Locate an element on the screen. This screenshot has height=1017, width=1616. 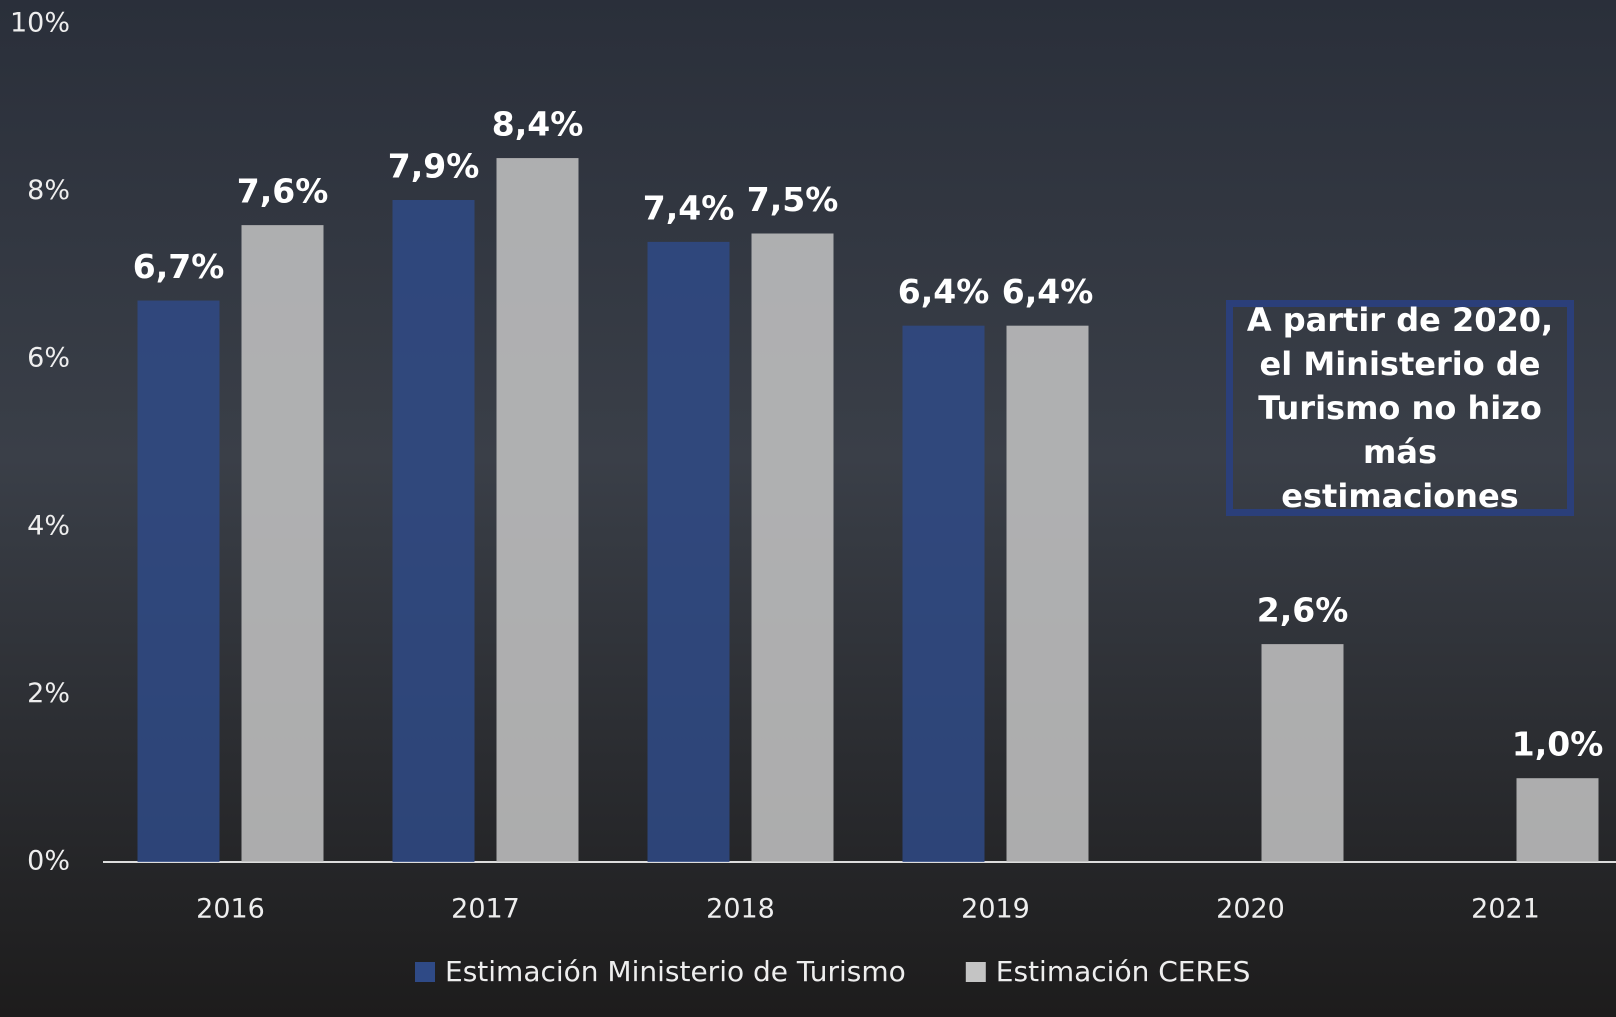
y-tick-label: 0% is located at coordinates (48, 861).